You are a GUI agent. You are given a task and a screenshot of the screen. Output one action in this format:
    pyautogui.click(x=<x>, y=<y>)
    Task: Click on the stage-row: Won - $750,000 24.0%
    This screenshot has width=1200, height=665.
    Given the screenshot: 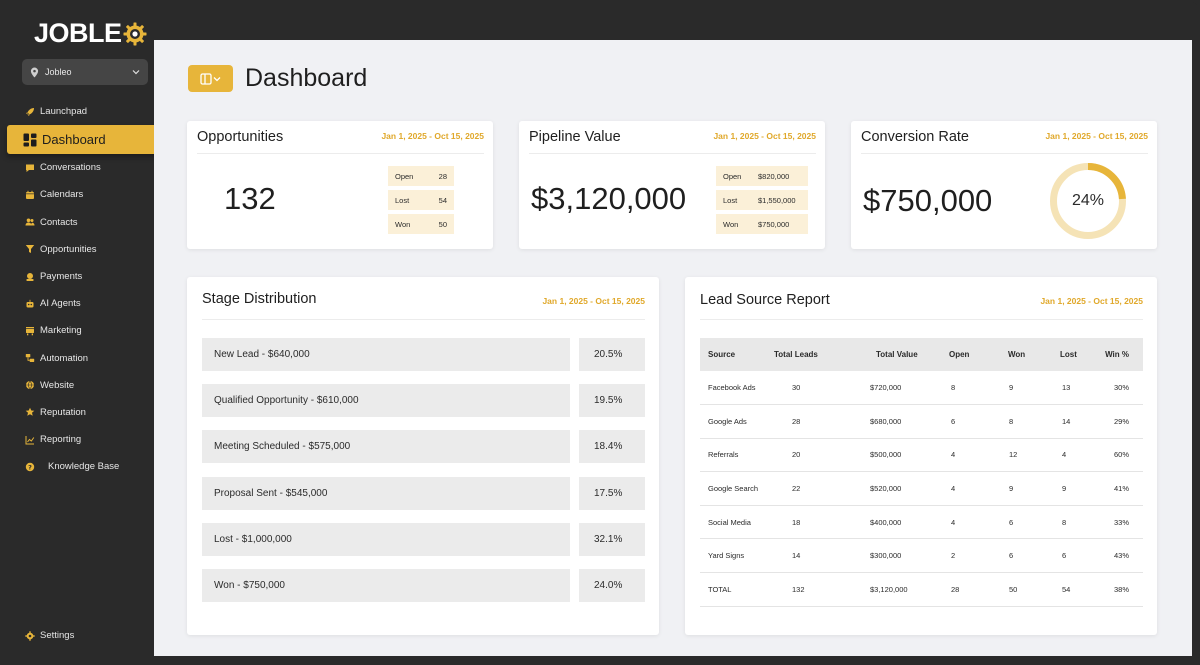 What is the action you would take?
    pyautogui.click(x=423, y=585)
    